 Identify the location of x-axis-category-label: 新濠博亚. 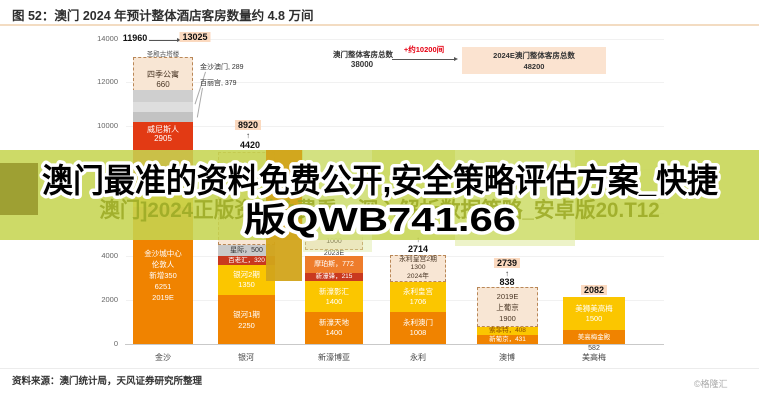
(334, 357).